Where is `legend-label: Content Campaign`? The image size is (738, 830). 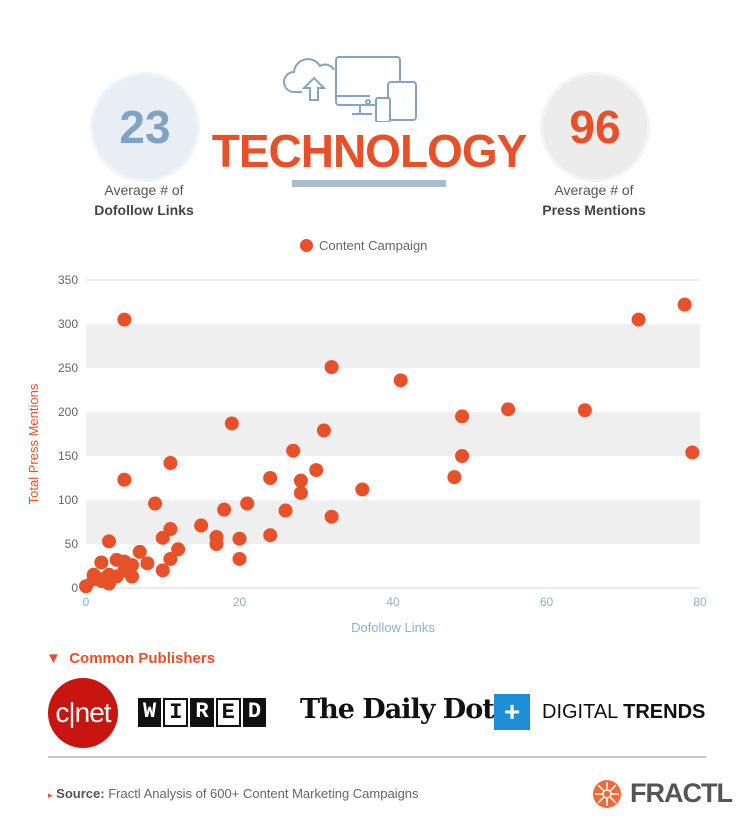
legend-label: Content Campaign is located at coordinates (373, 245).